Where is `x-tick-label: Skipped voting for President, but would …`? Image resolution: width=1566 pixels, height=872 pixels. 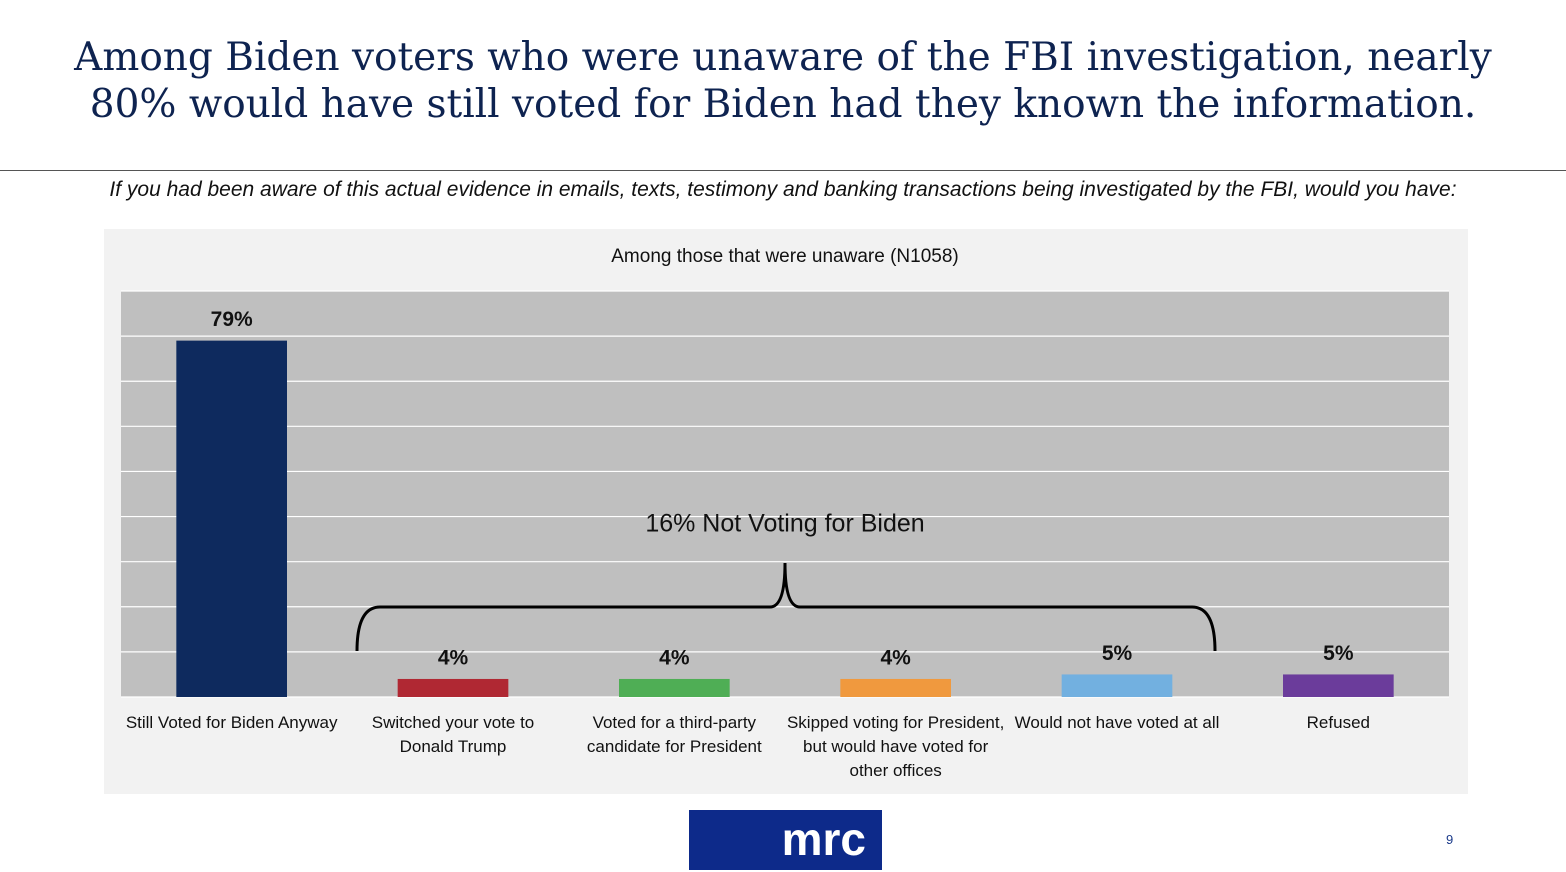
x-tick-label: Skipped voting for President, but would … is located at coordinates (895, 746).